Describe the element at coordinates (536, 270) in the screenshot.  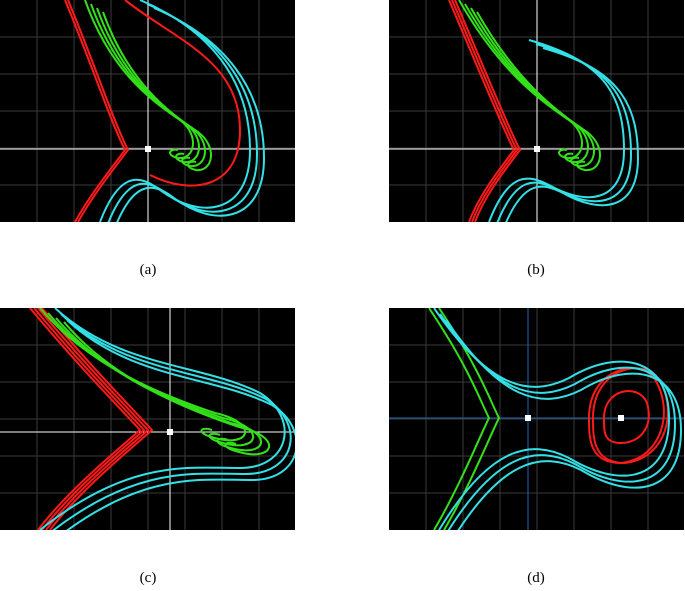
I see `caption: (b)` at that location.